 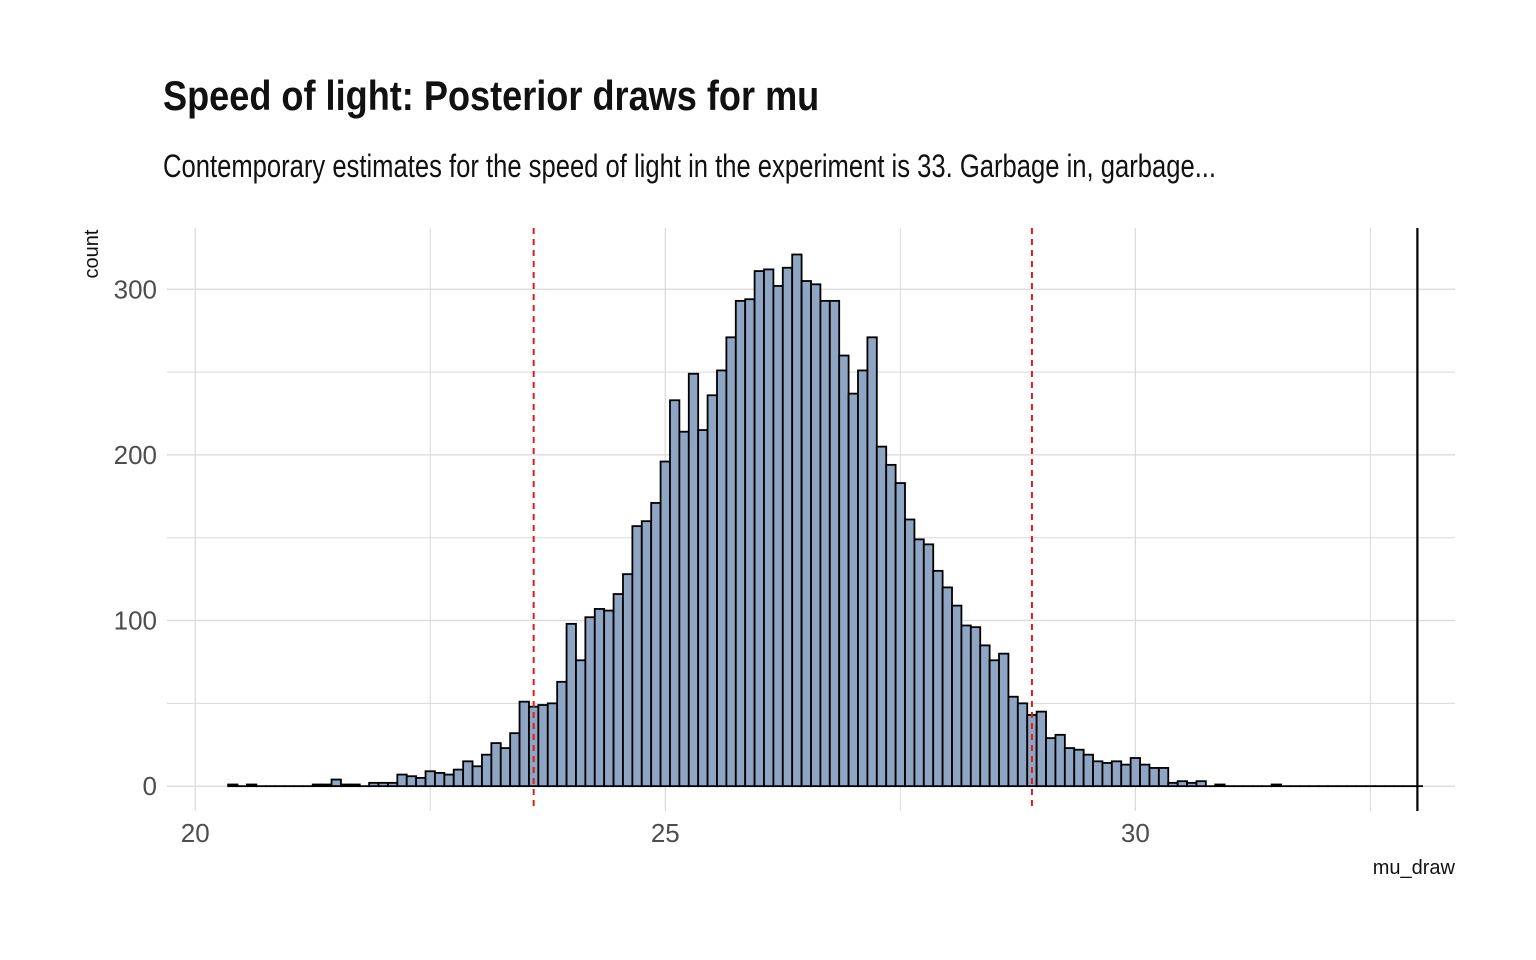 What do you see at coordinates (491, 95) in the screenshot?
I see `chart-title: Speed of light: Posterior draws for mu` at bounding box center [491, 95].